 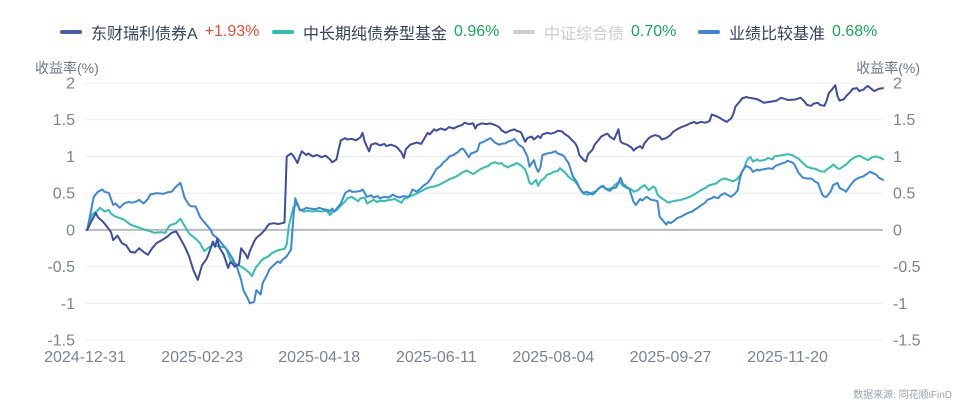 What do you see at coordinates (70, 157) in the screenshot?
I see `y-tick-label-left: 1` at bounding box center [70, 157].